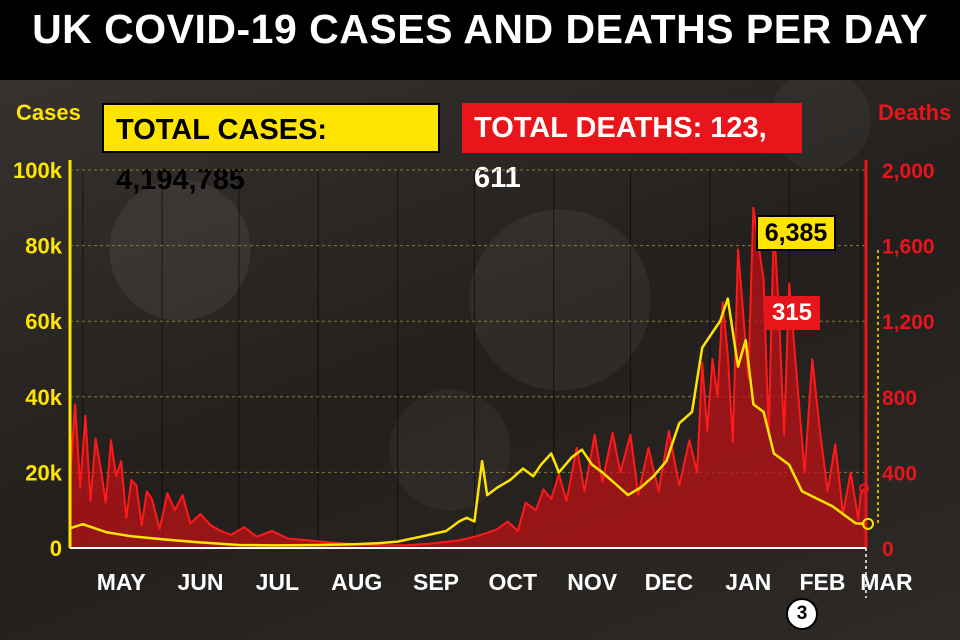 The image size is (960, 640). Describe the element at coordinates (632, 148) in the screenshot. I see `total-deaths-box: TOTAL DEATHS: 123, 611` at that location.